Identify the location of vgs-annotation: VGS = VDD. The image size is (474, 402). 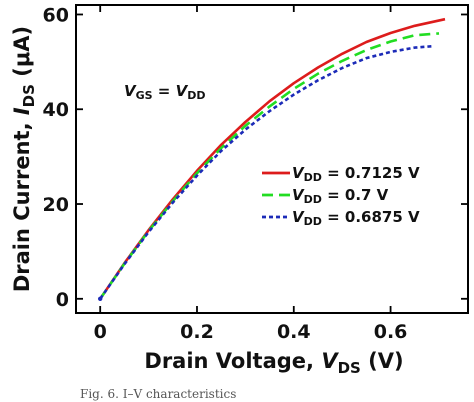
(164, 92).